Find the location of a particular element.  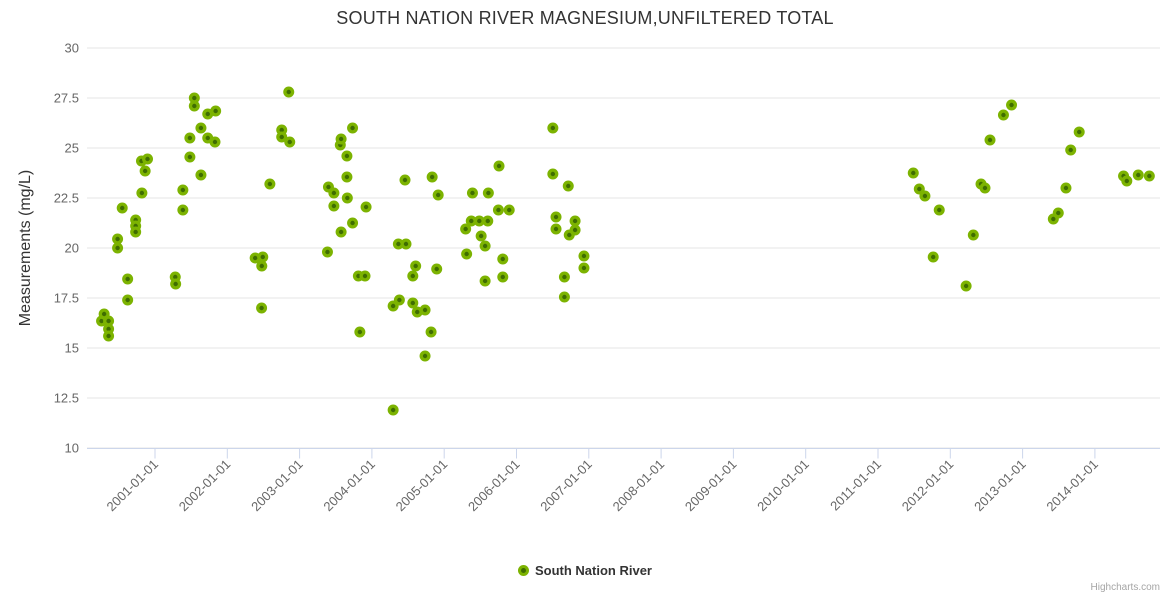

x-axis-tick-label: 2012-01-01 is located at coordinates (928, 486).